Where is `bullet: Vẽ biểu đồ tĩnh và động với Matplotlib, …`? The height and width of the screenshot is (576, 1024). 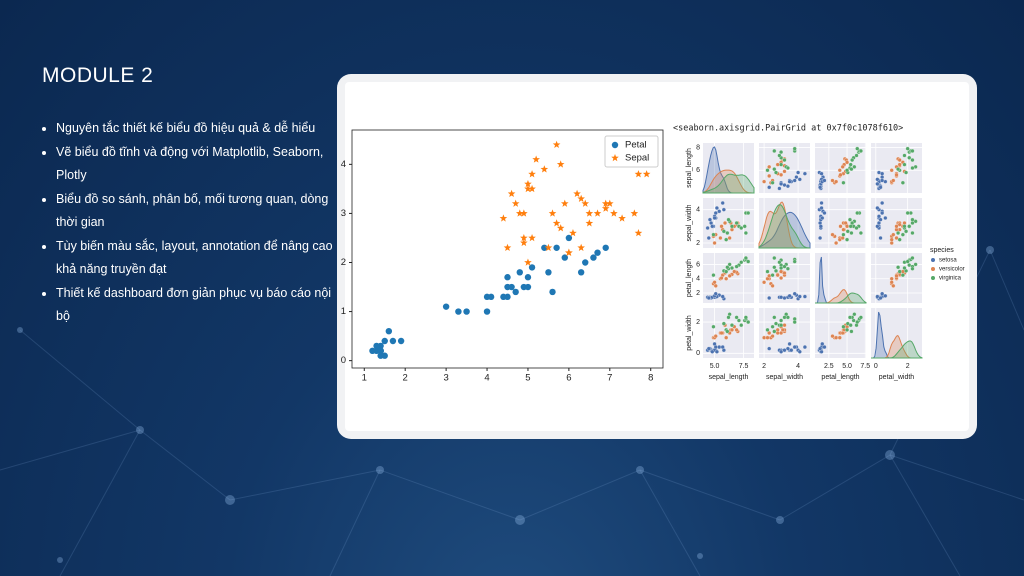
bullet: Vẽ biểu đồ tĩnh và động với Matplotlib, … is located at coordinates (201, 164).